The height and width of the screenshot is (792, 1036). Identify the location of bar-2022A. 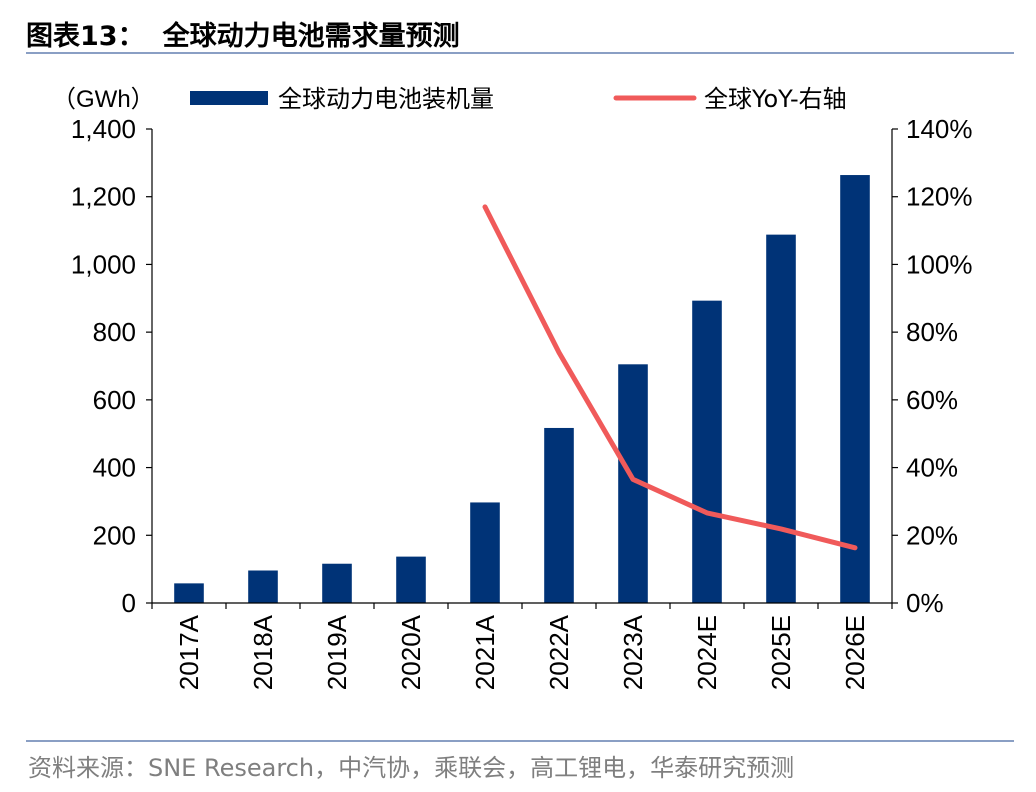
(559, 515).